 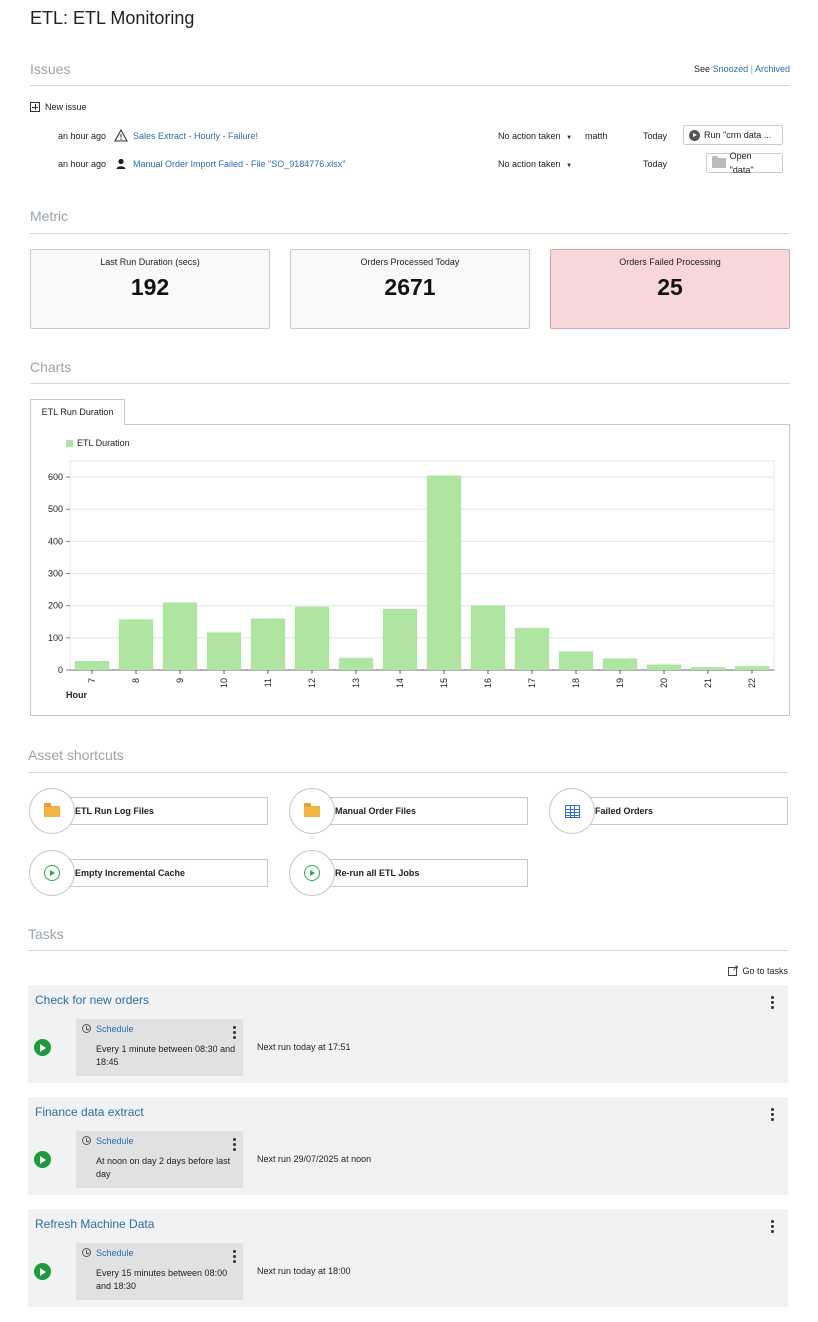 What do you see at coordinates (314, 1159) in the screenshot?
I see `next-run: Next run 29/07/2025 at noon` at bounding box center [314, 1159].